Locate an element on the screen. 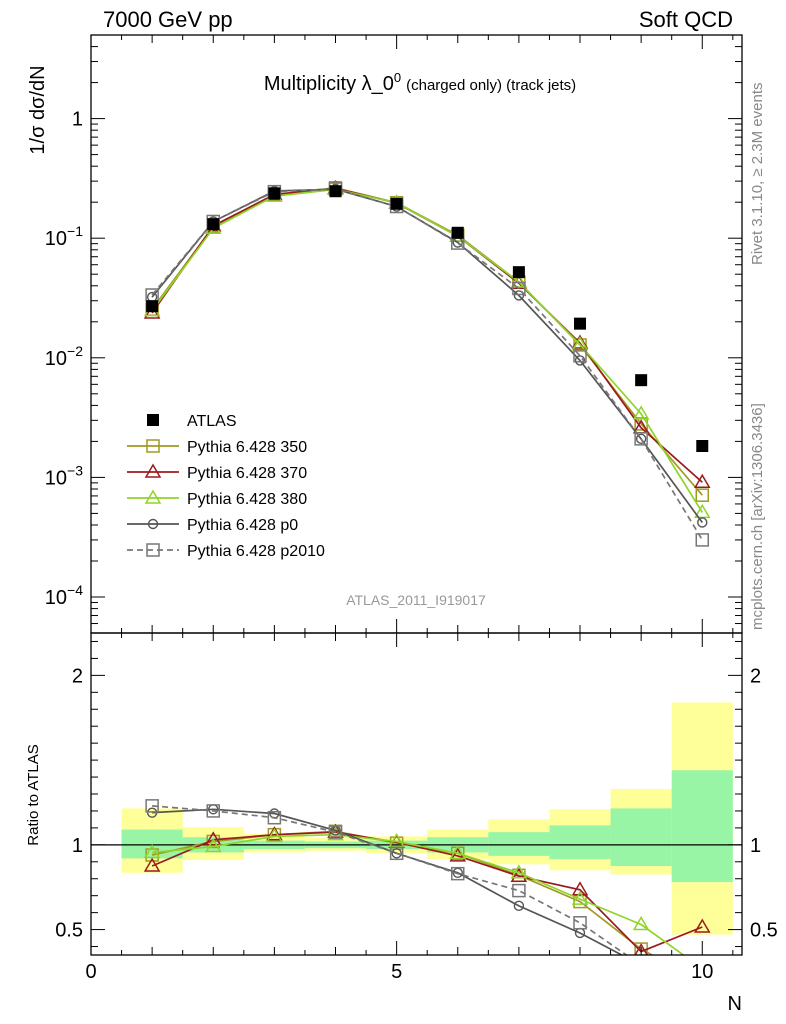 The image size is (786, 1024). side-text-bottom: mcplots.cern.ch [arXiv:1306.3436] is located at coordinates (757, 516).